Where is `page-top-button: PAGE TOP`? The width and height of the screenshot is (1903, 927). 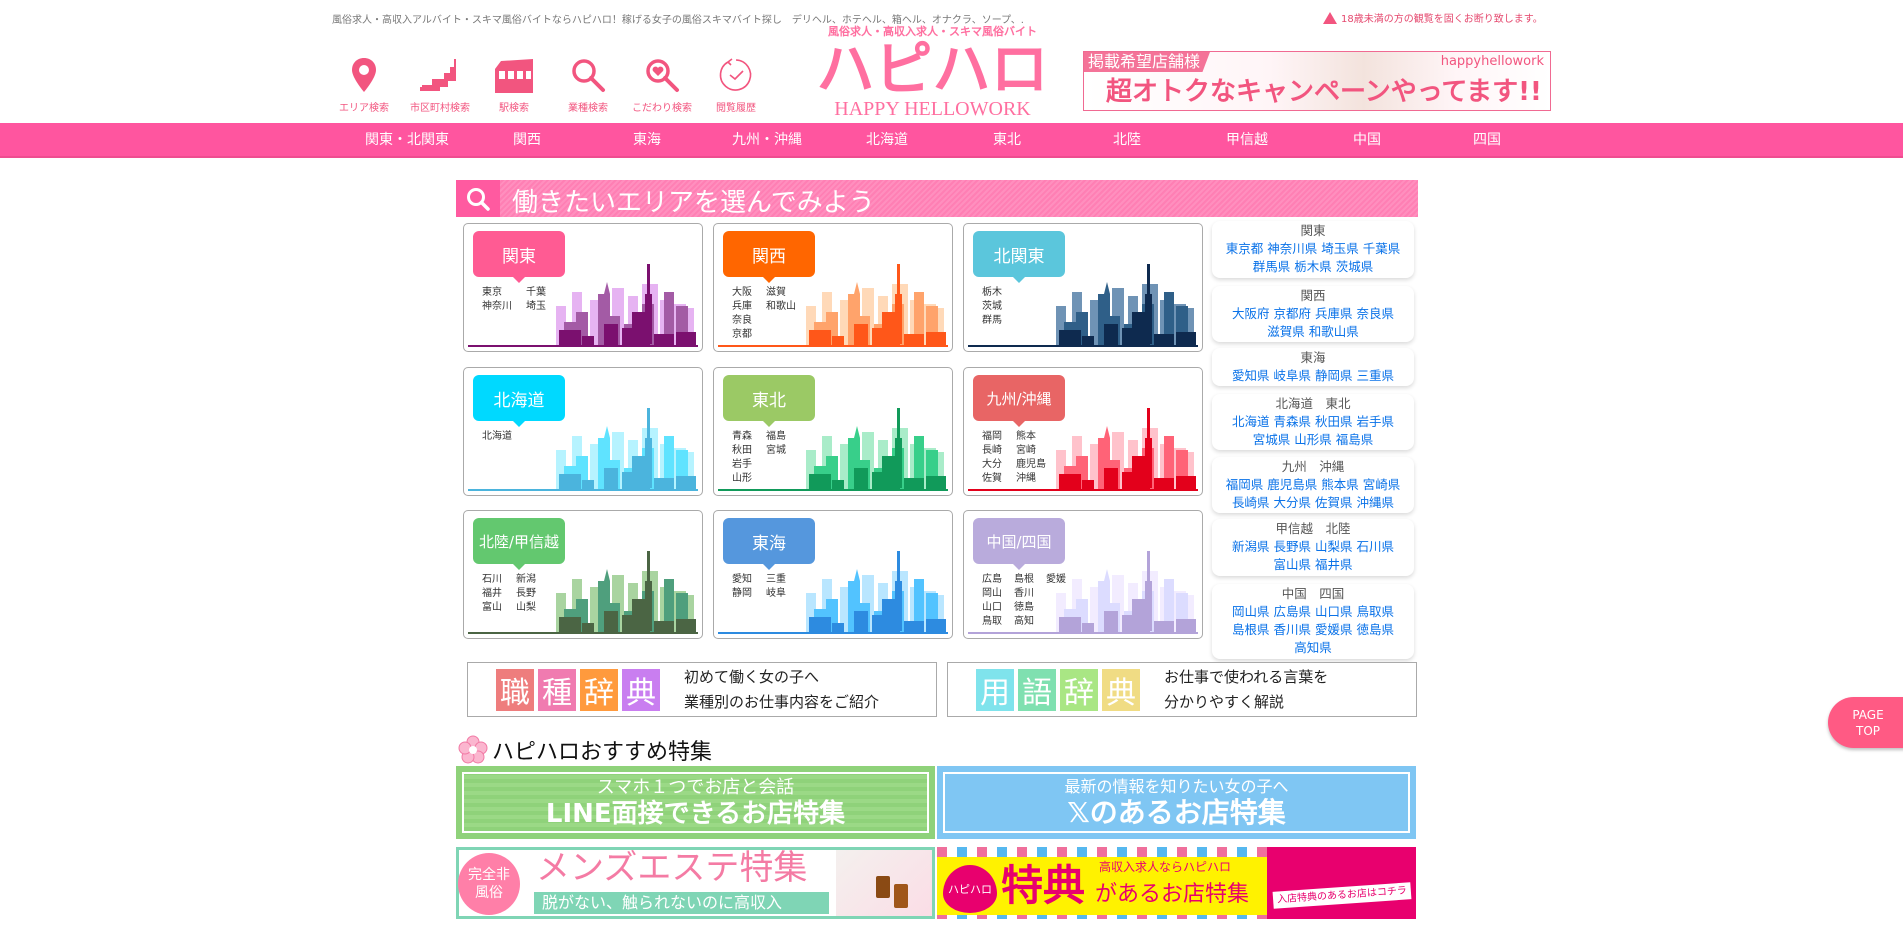
page-top-button: PAGE TOP is located at coordinates (1865, 722).